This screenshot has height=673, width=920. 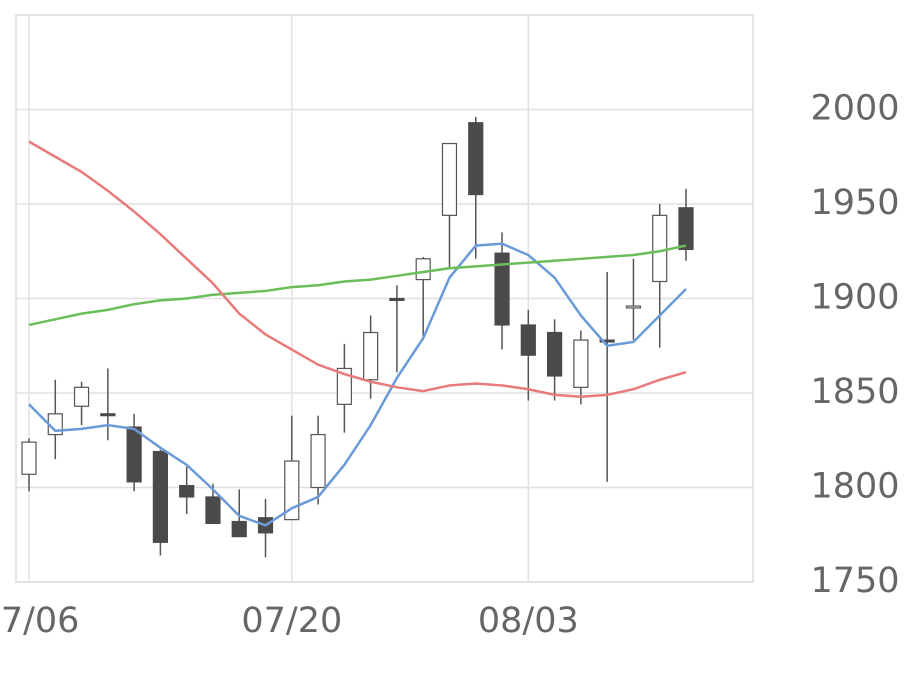 What do you see at coordinates (854, 109) in the screenshot?
I see `y-tick-label: 2000` at bounding box center [854, 109].